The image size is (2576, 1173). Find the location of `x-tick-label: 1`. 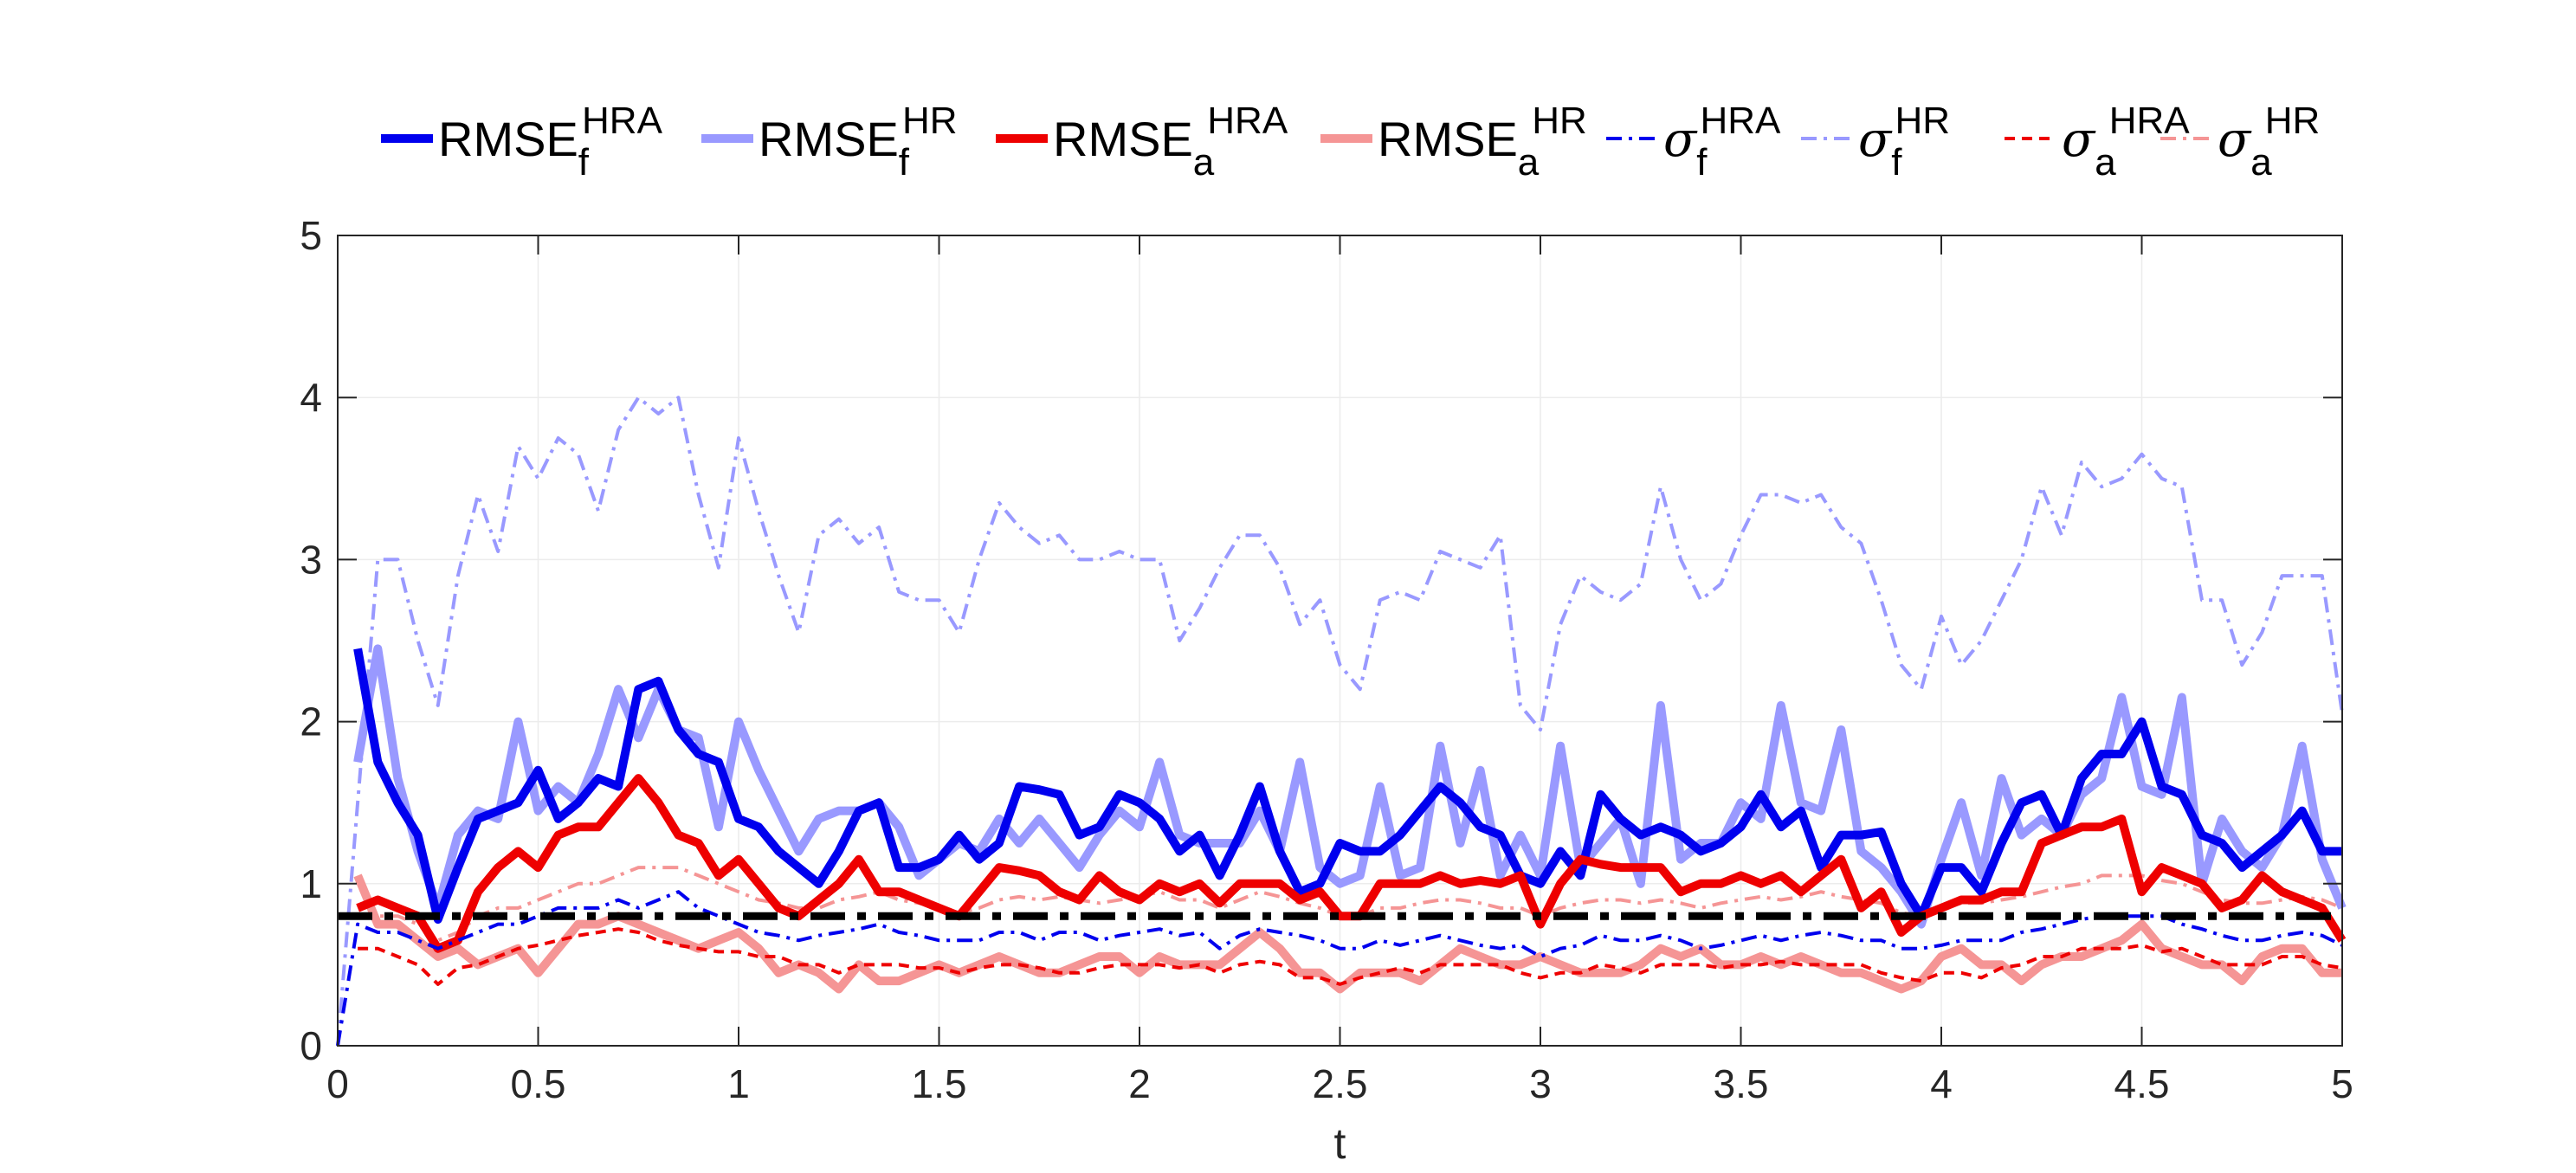

x-tick-label: 1 is located at coordinates (738, 1083).